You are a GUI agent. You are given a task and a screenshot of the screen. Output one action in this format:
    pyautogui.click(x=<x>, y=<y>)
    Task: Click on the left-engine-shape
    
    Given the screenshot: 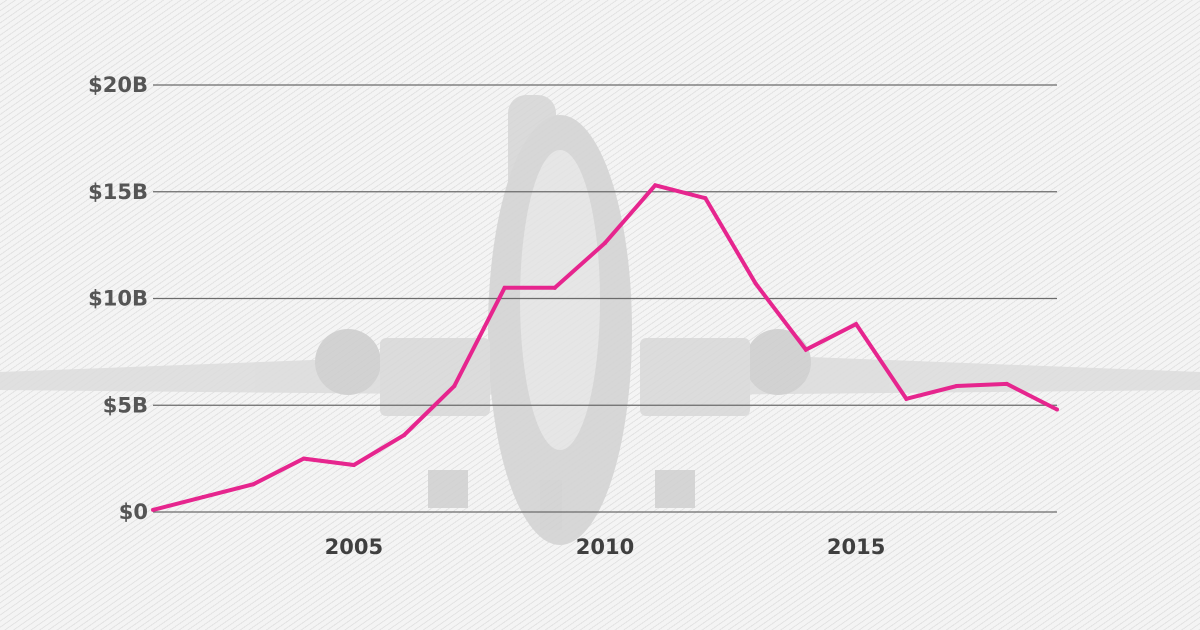 What is the action you would take?
    pyautogui.click(x=348, y=362)
    